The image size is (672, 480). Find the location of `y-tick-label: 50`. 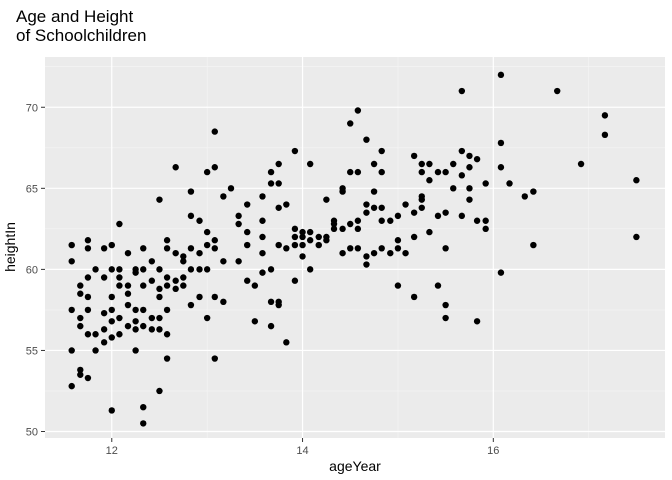

y-tick-label: 50 is located at coordinates (32, 433).